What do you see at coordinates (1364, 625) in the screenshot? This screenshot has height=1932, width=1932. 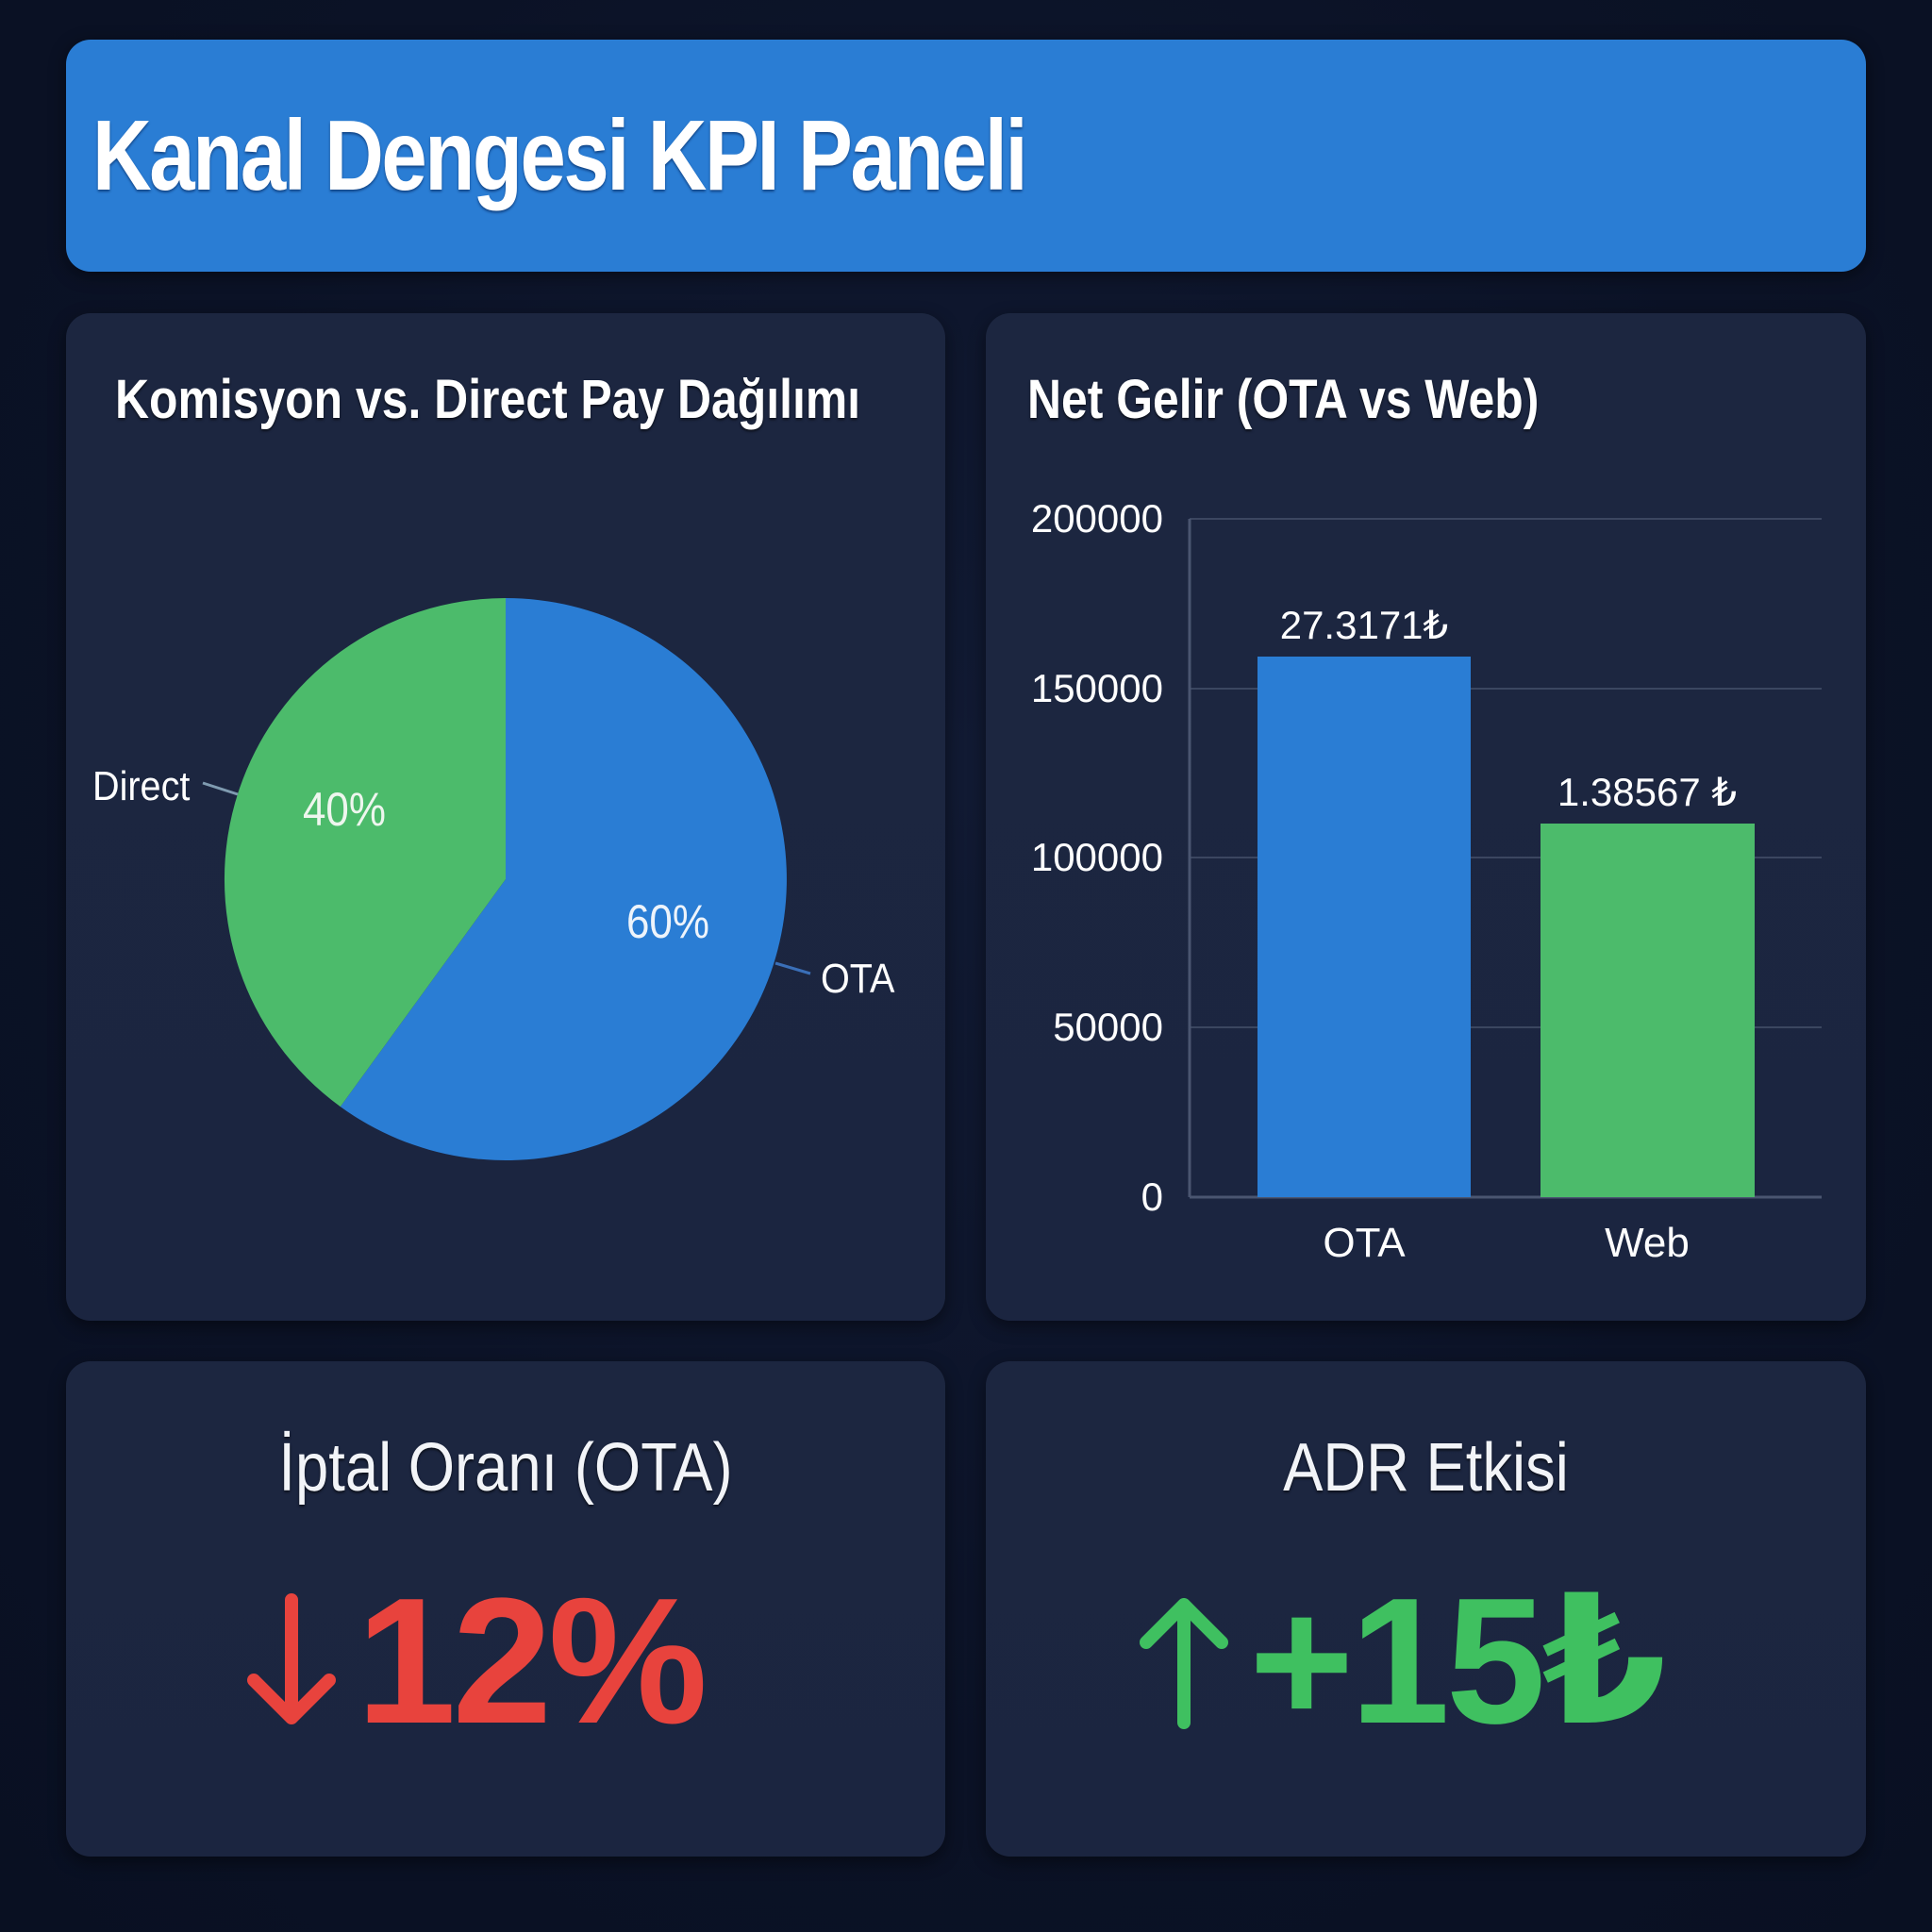 I see `bar-value-ota: 27.3171₺` at bounding box center [1364, 625].